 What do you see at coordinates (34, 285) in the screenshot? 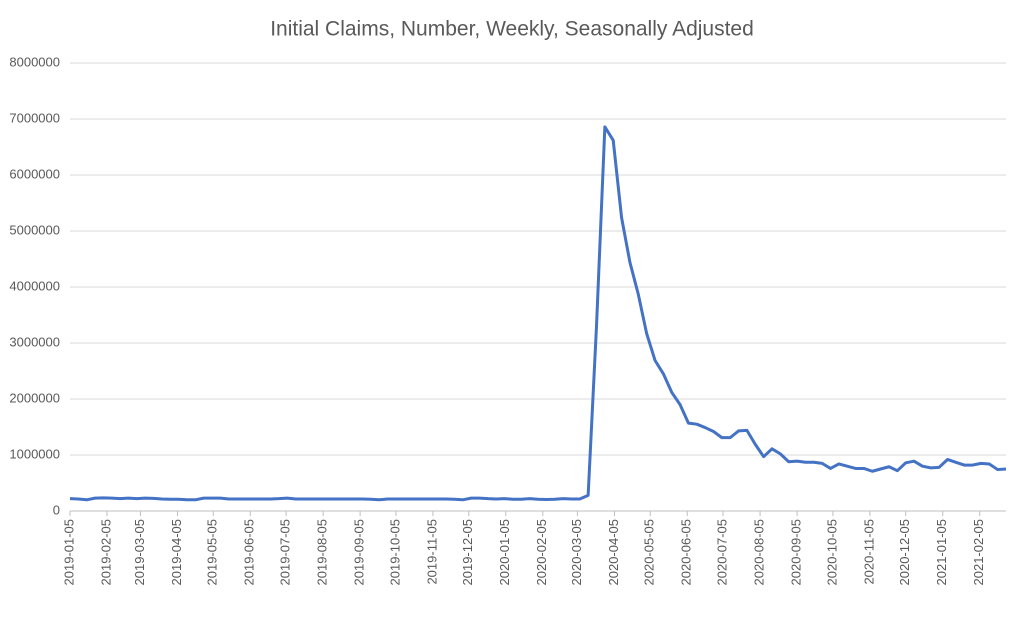
I see `y-tick-label: 4000000` at bounding box center [34, 285].